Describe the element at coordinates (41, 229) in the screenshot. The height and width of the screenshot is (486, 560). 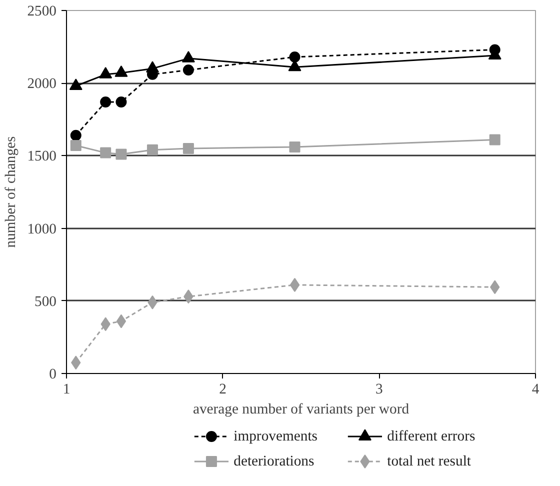
I see `y-tick-label: 1000` at that location.